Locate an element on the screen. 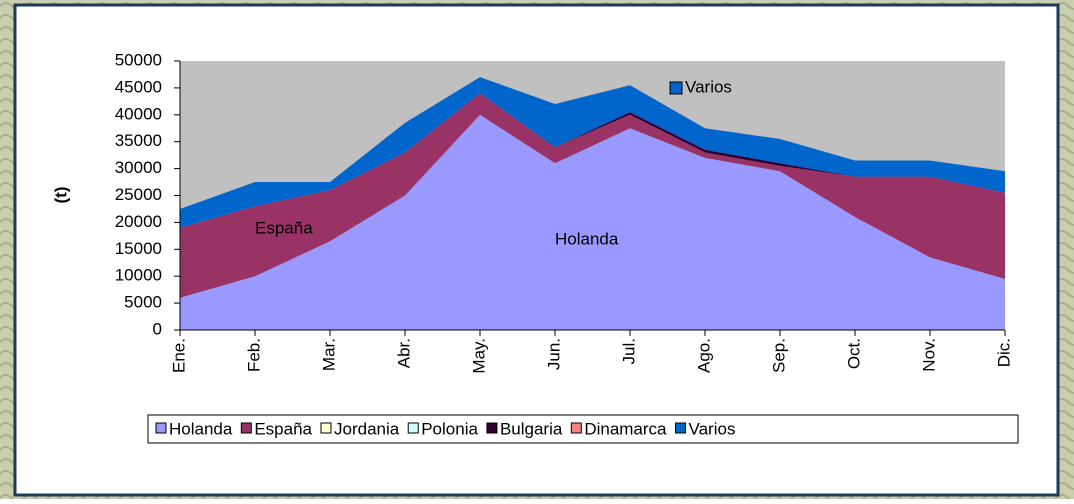 The height and width of the screenshot is (504, 1074). legend-label: Polonia is located at coordinates (449, 428).